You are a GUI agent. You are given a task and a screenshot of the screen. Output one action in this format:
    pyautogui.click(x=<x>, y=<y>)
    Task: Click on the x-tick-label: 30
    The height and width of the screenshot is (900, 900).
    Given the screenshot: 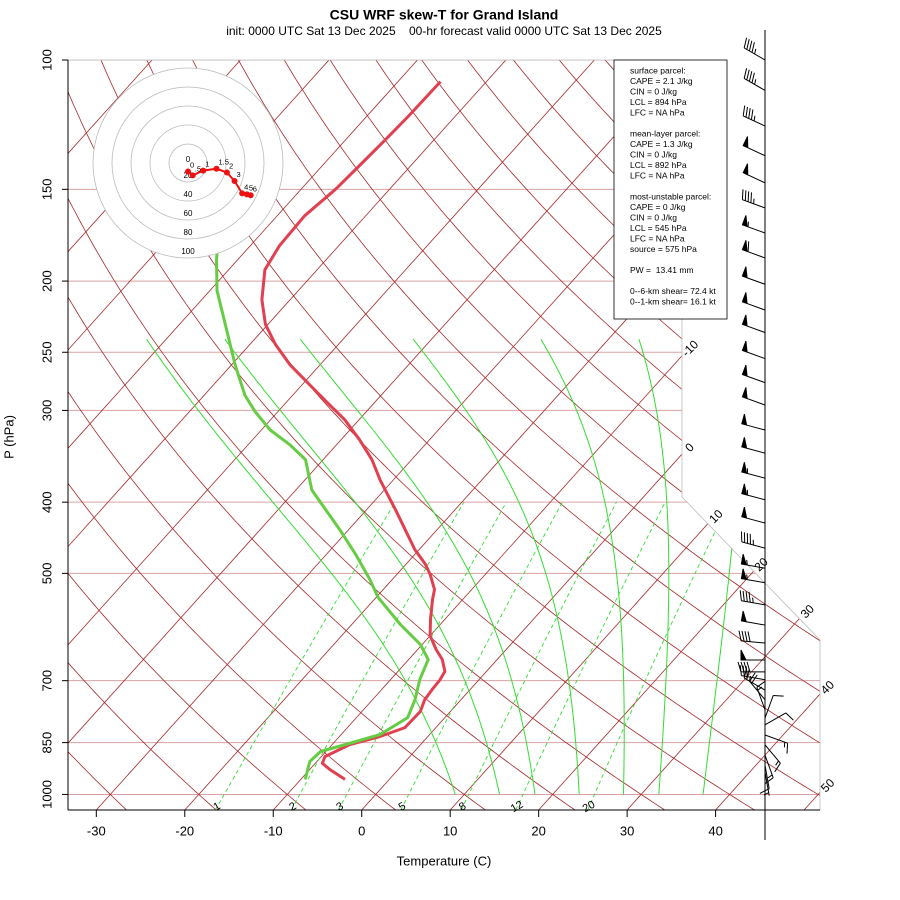 What is the action you would take?
    pyautogui.click(x=627, y=830)
    